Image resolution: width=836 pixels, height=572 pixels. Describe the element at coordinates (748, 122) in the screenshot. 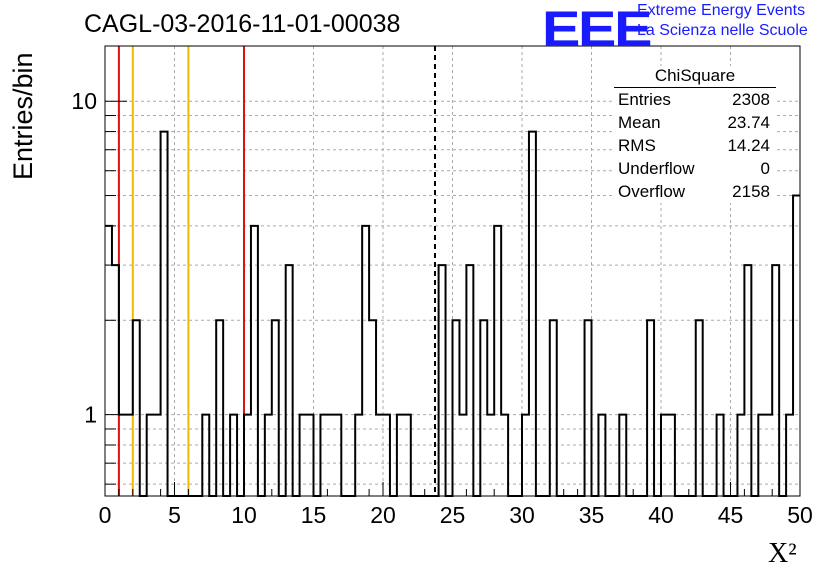

I see `stats-value: 23.74` at that location.